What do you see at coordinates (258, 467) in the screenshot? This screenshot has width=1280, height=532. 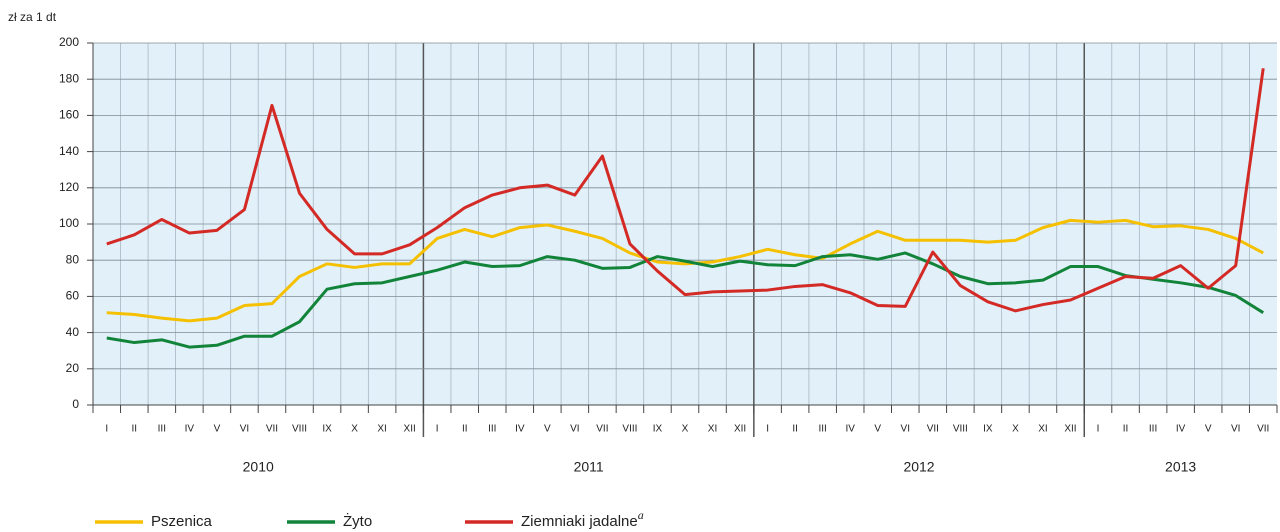 I see `year-label: 2010` at bounding box center [258, 467].